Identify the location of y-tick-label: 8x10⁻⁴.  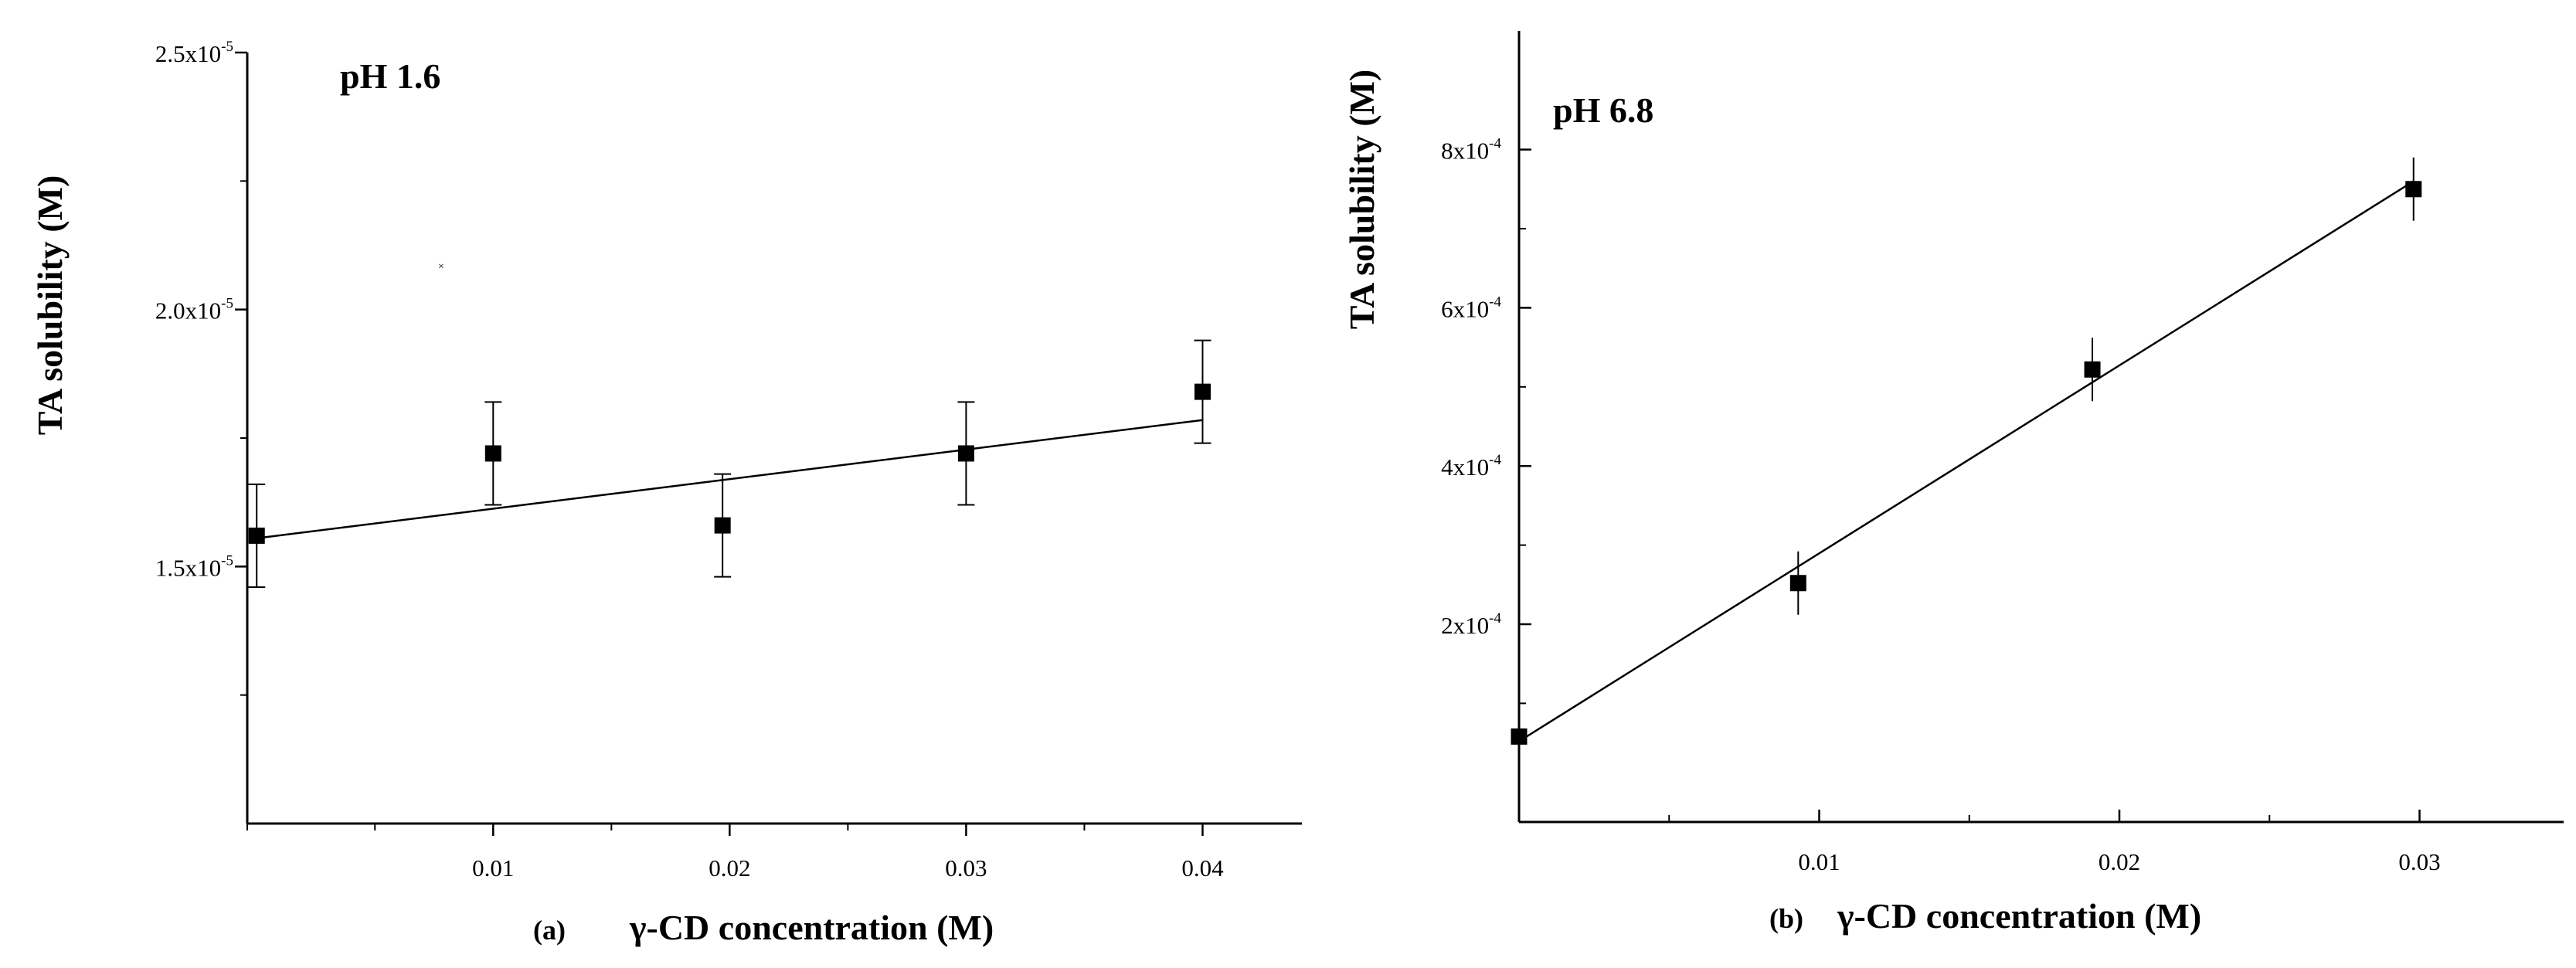
(1471, 150).